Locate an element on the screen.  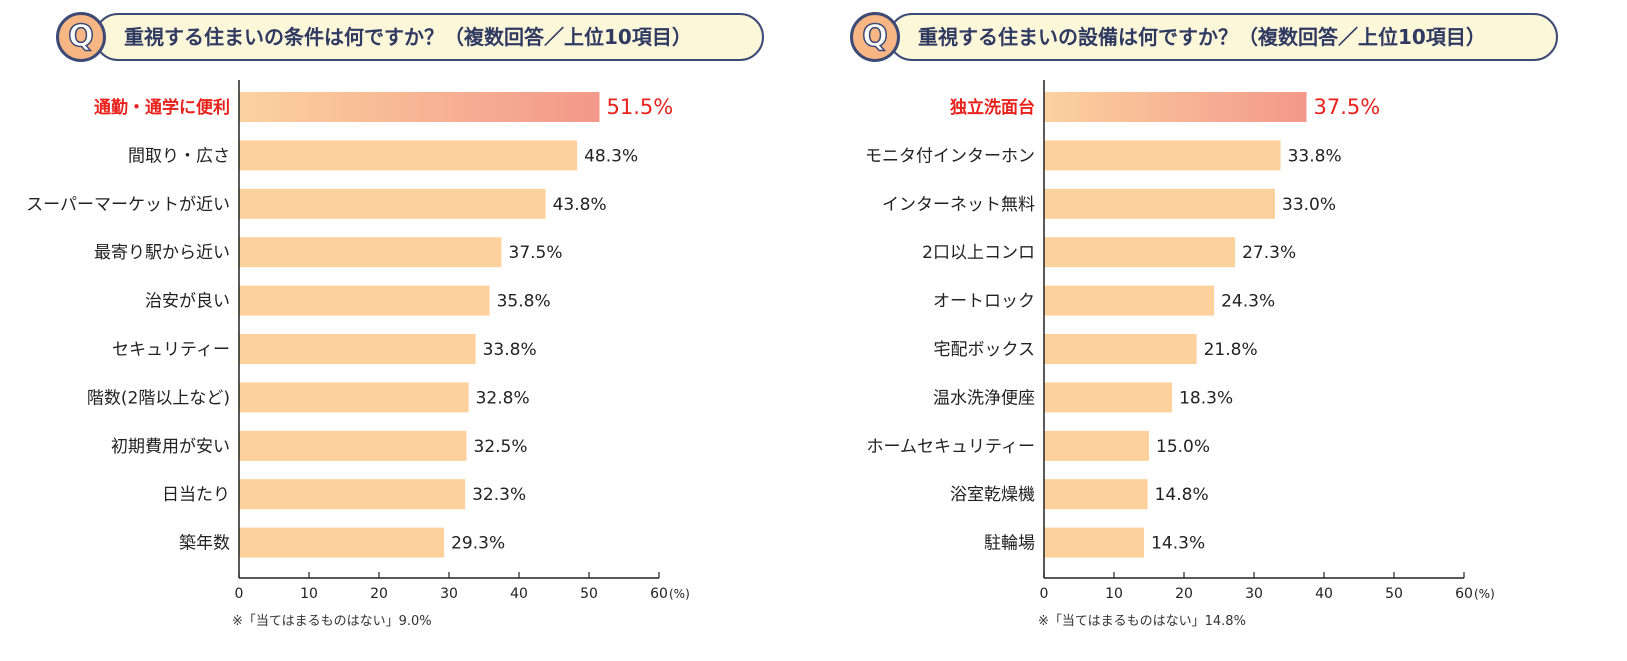
value-label: 15.0% is located at coordinates (1183, 447).